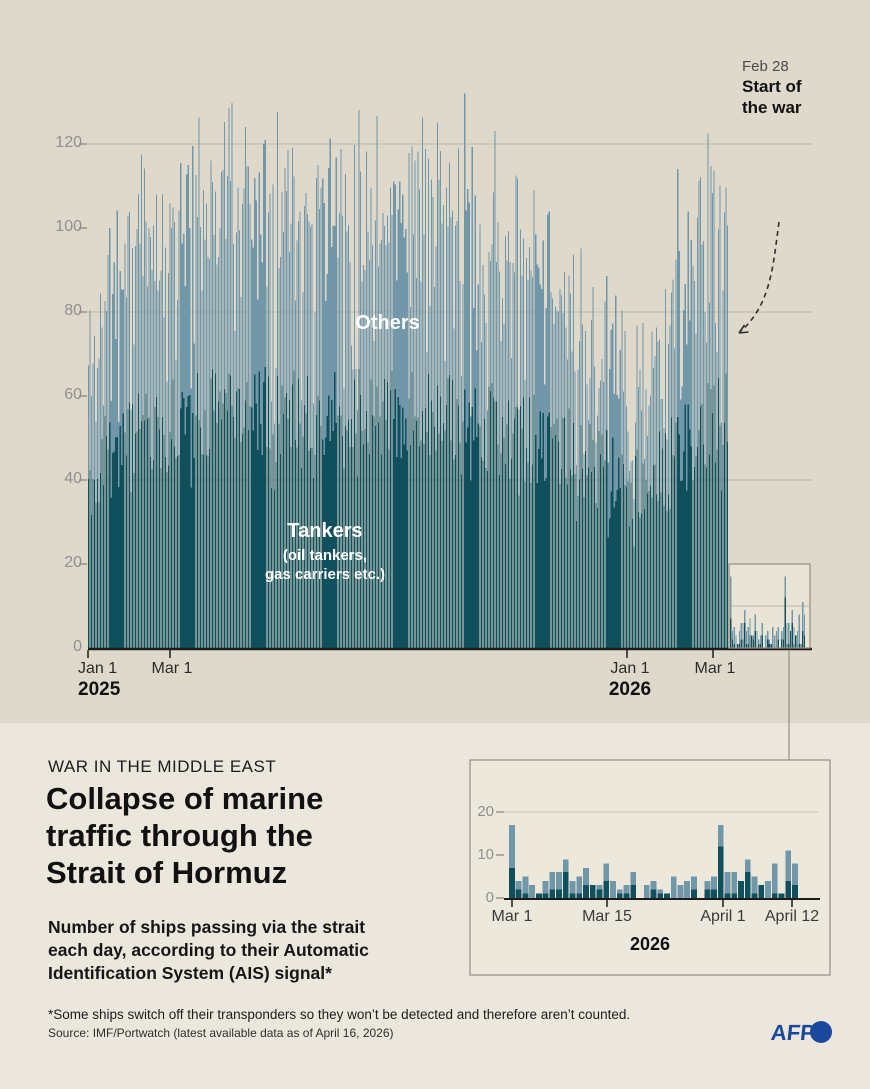 This screenshot has height=1089, width=870. Describe the element at coordinates (772, 97) in the screenshot. I see `annotation-label: Start of the war` at that location.